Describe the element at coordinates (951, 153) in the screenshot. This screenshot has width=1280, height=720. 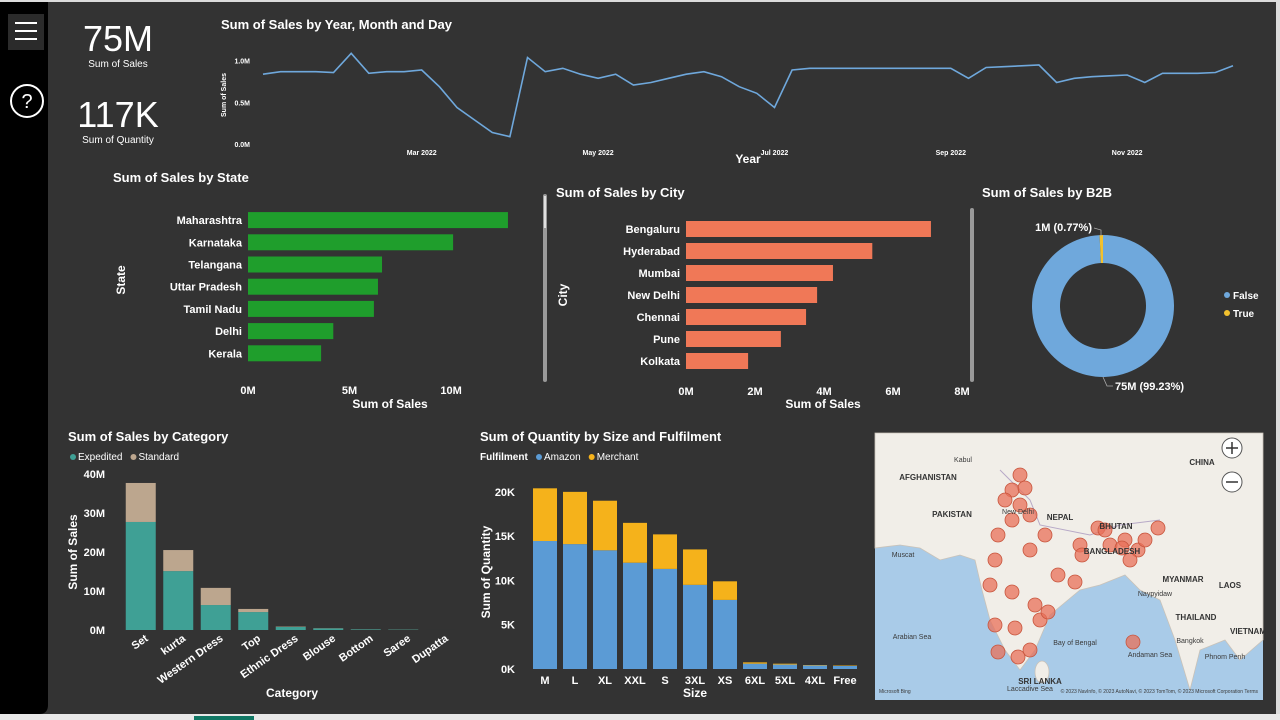
I see `x-tick-label: Sep 2022` at that location.